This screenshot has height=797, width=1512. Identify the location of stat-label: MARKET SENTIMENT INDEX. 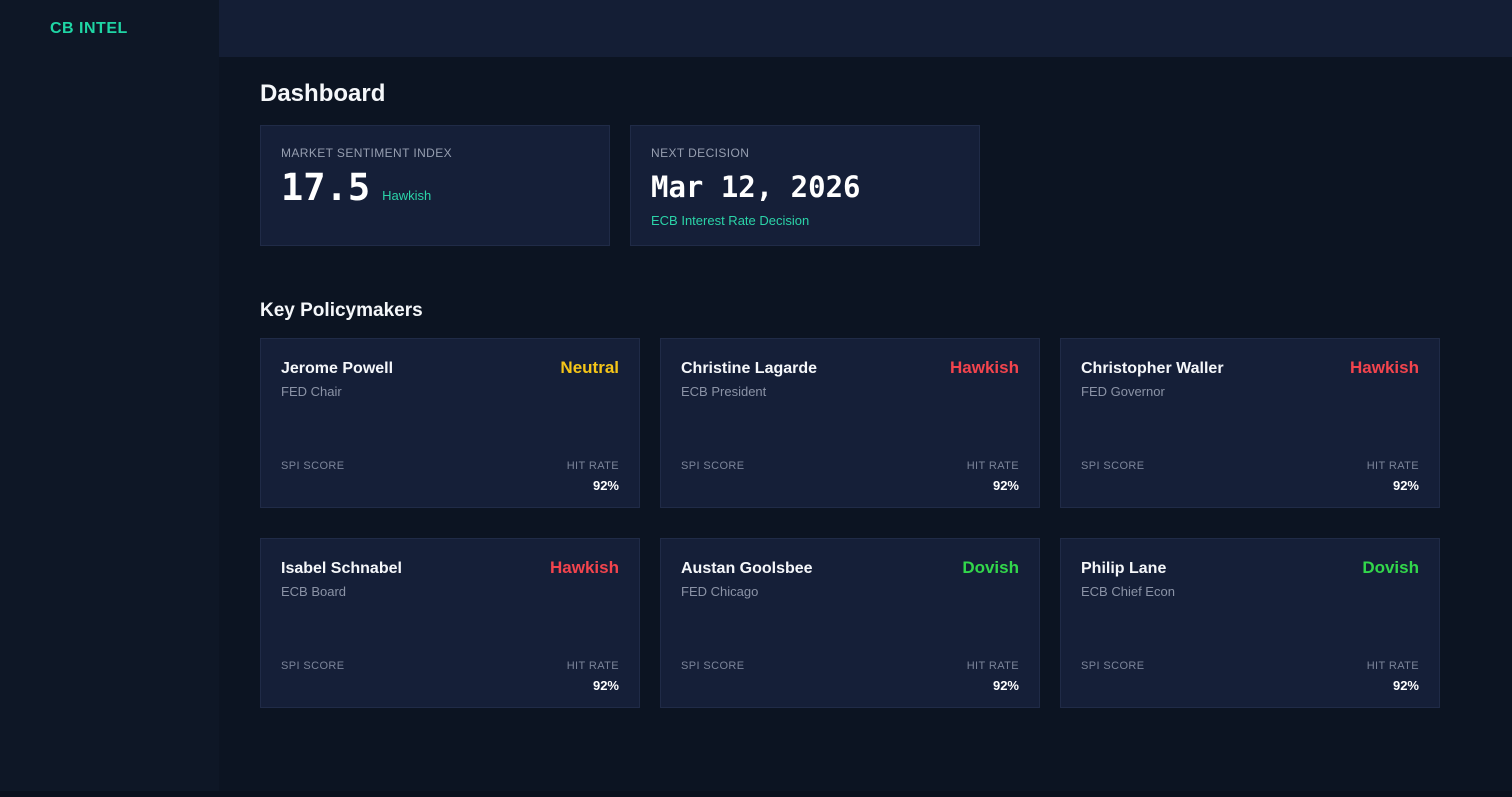
(367, 153).